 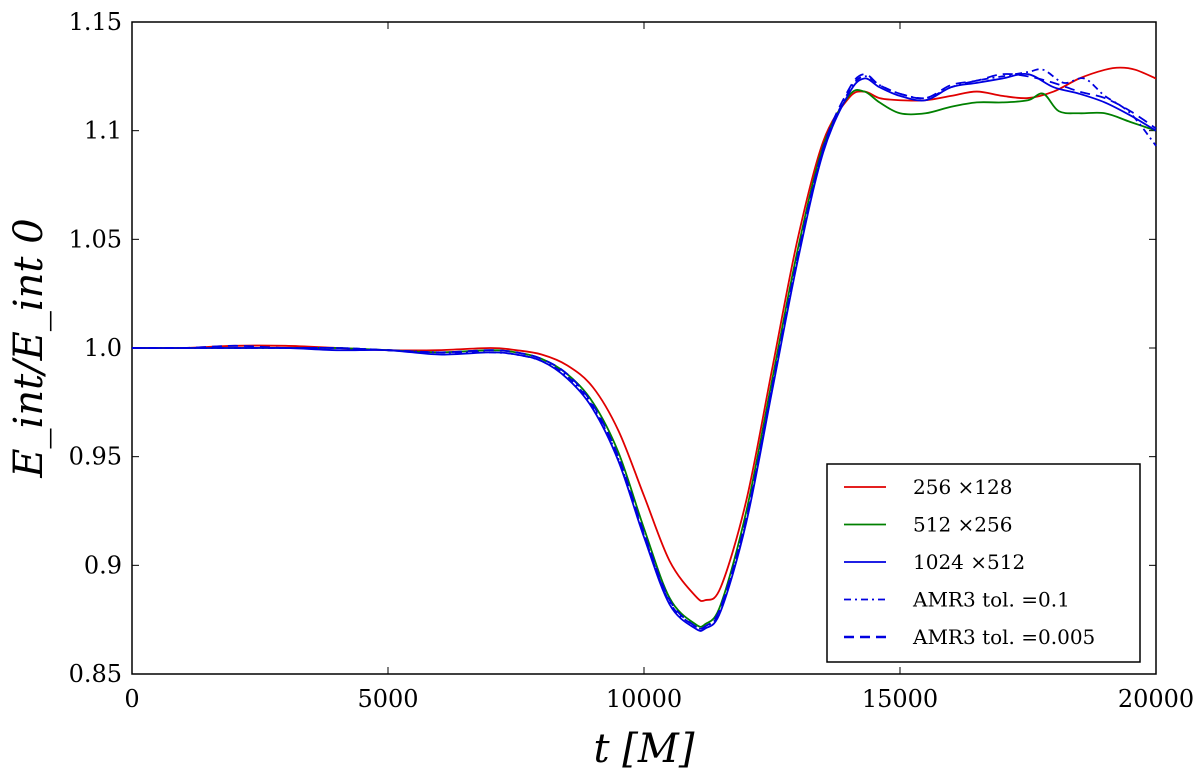 I want to click on y-axis-title: E_int/E_int 0, so click(x=29, y=348).